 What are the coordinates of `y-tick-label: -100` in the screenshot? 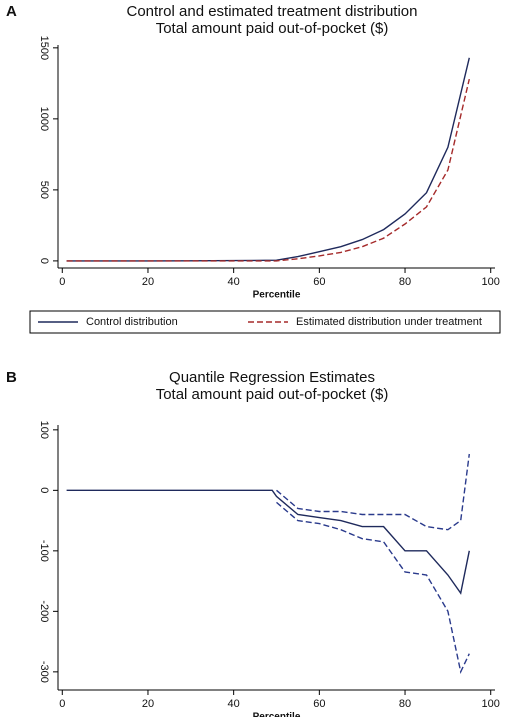 It's located at (44, 551).